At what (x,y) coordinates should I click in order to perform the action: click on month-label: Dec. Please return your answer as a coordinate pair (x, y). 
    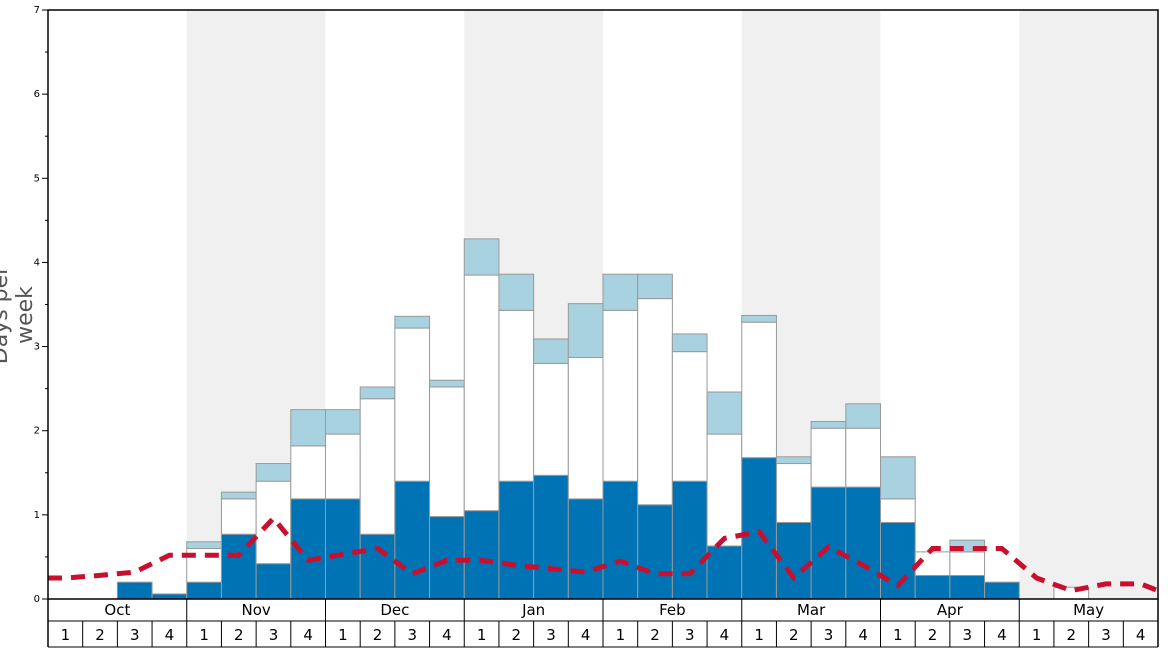
    Looking at the image, I should click on (394, 610).